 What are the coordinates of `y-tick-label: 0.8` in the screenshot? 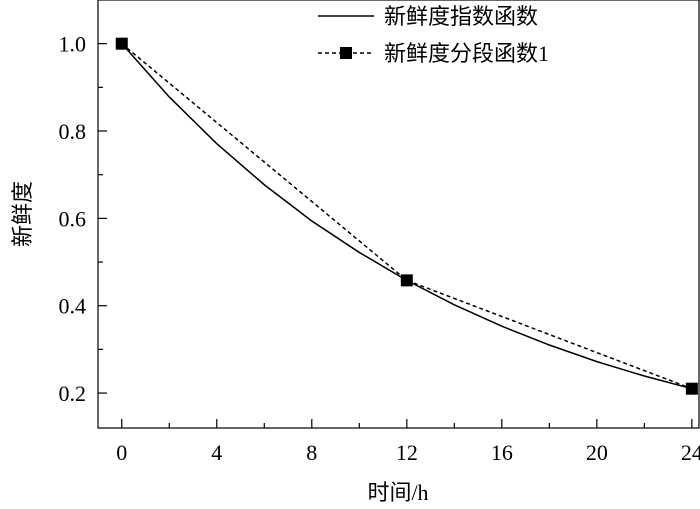 It's located at (73, 131).